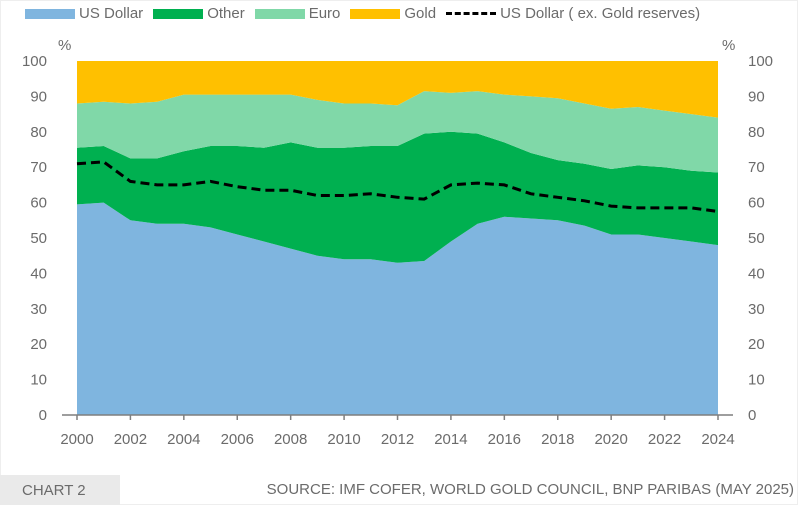  What do you see at coordinates (756, 238) in the screenshot?
I see `y-tick-label-right: 50` at bounding box center [756, 238].